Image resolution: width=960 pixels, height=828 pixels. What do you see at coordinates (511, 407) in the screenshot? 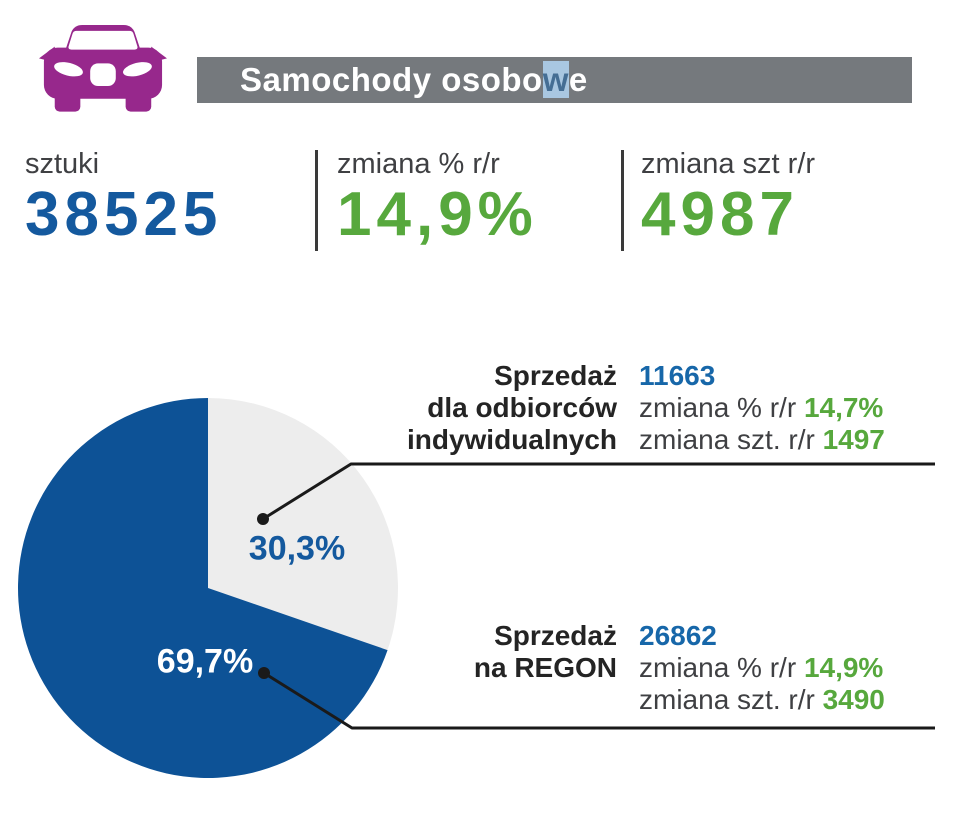
I see `callout-name: Sprzedaż dla odbiorców indywidualnych` at bounding box center [511, 407].